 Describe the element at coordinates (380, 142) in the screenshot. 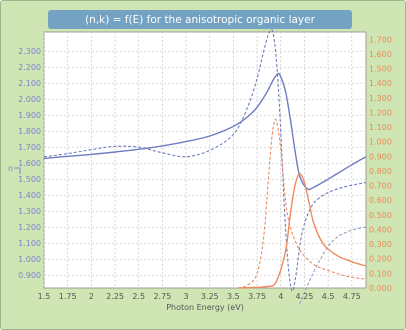

I see `right-tick-label: 1.000` at that location.